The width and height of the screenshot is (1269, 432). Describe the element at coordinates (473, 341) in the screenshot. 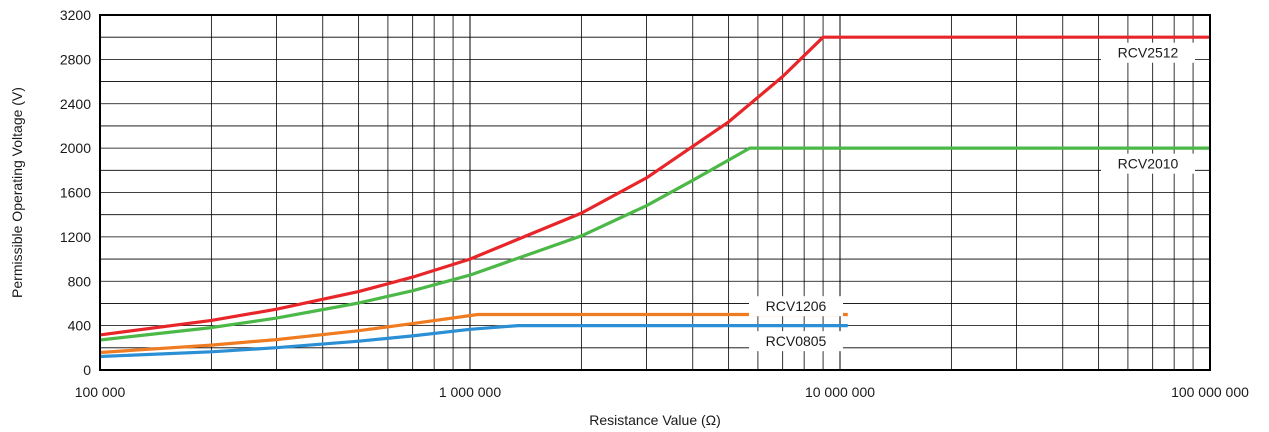

I see `series-line-rcv0805` at that location.